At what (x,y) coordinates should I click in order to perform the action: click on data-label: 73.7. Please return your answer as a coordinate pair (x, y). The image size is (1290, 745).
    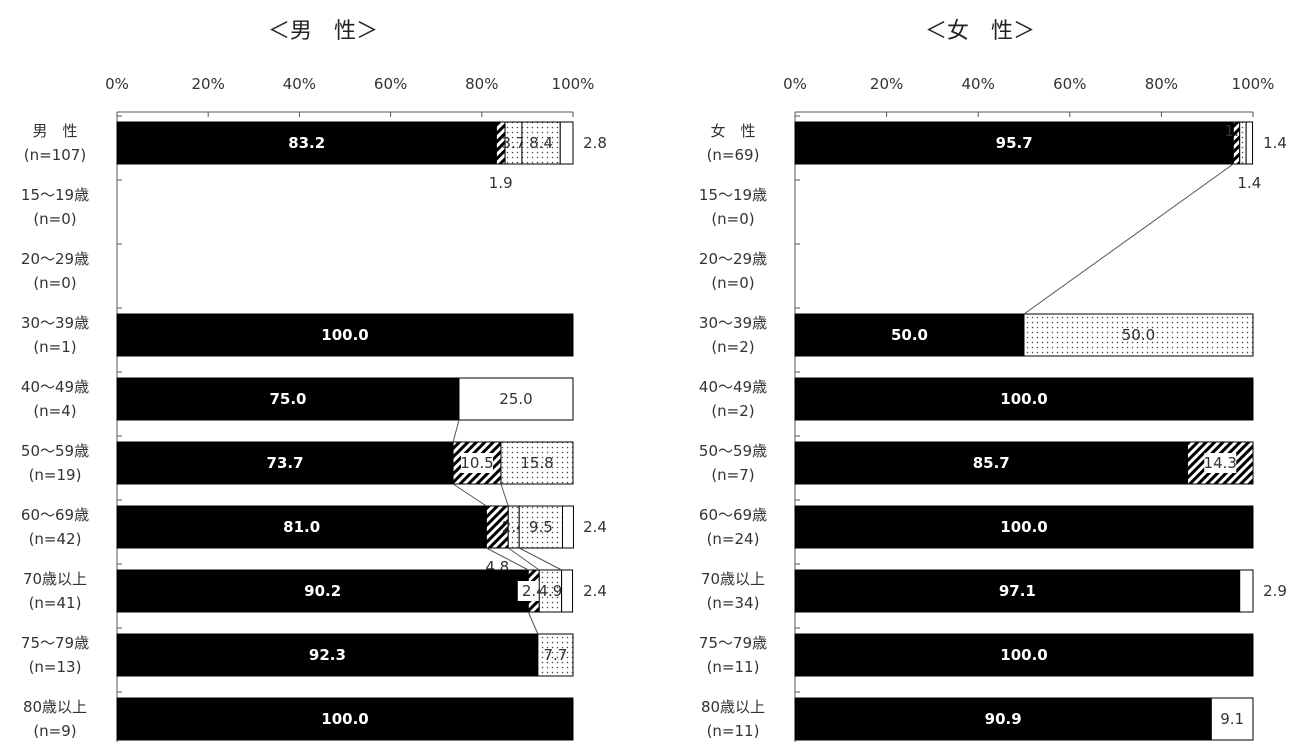
    Looking at the image, I should click on (285, 463).